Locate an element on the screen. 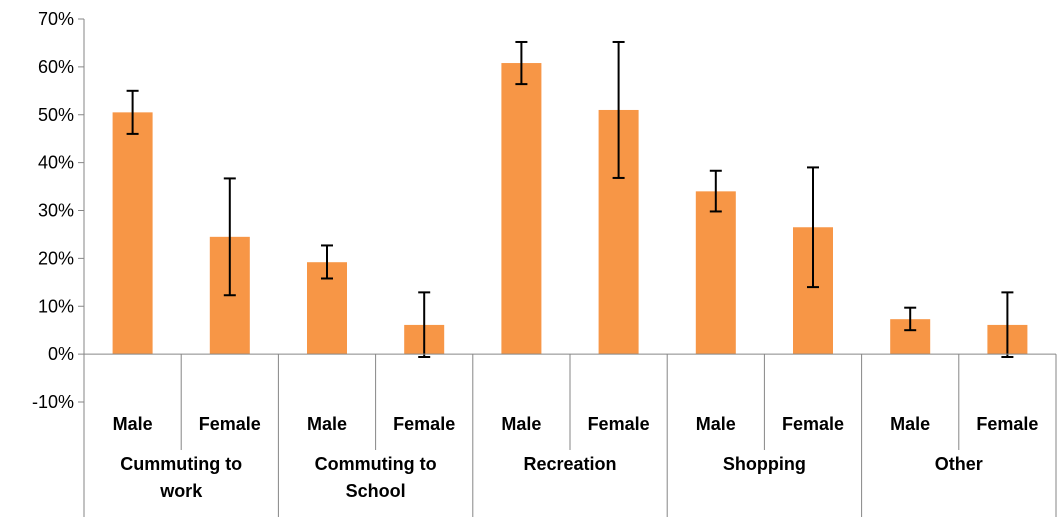 The width and height of the screenshot is (1057, 517). y-tick-label: 30% is located at coordinates (56, 211).